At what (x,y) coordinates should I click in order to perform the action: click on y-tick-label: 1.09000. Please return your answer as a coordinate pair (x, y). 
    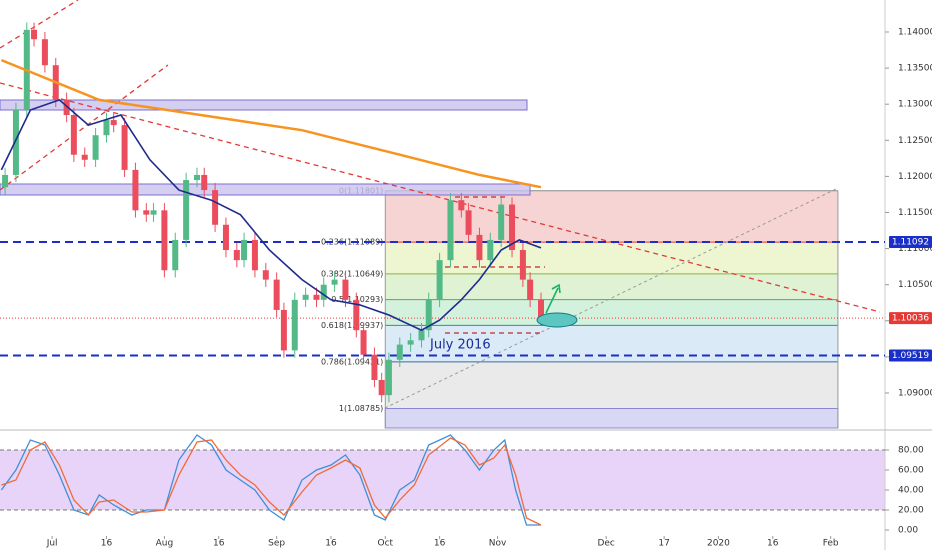
    Looking at the image, I should click on (915, 393).